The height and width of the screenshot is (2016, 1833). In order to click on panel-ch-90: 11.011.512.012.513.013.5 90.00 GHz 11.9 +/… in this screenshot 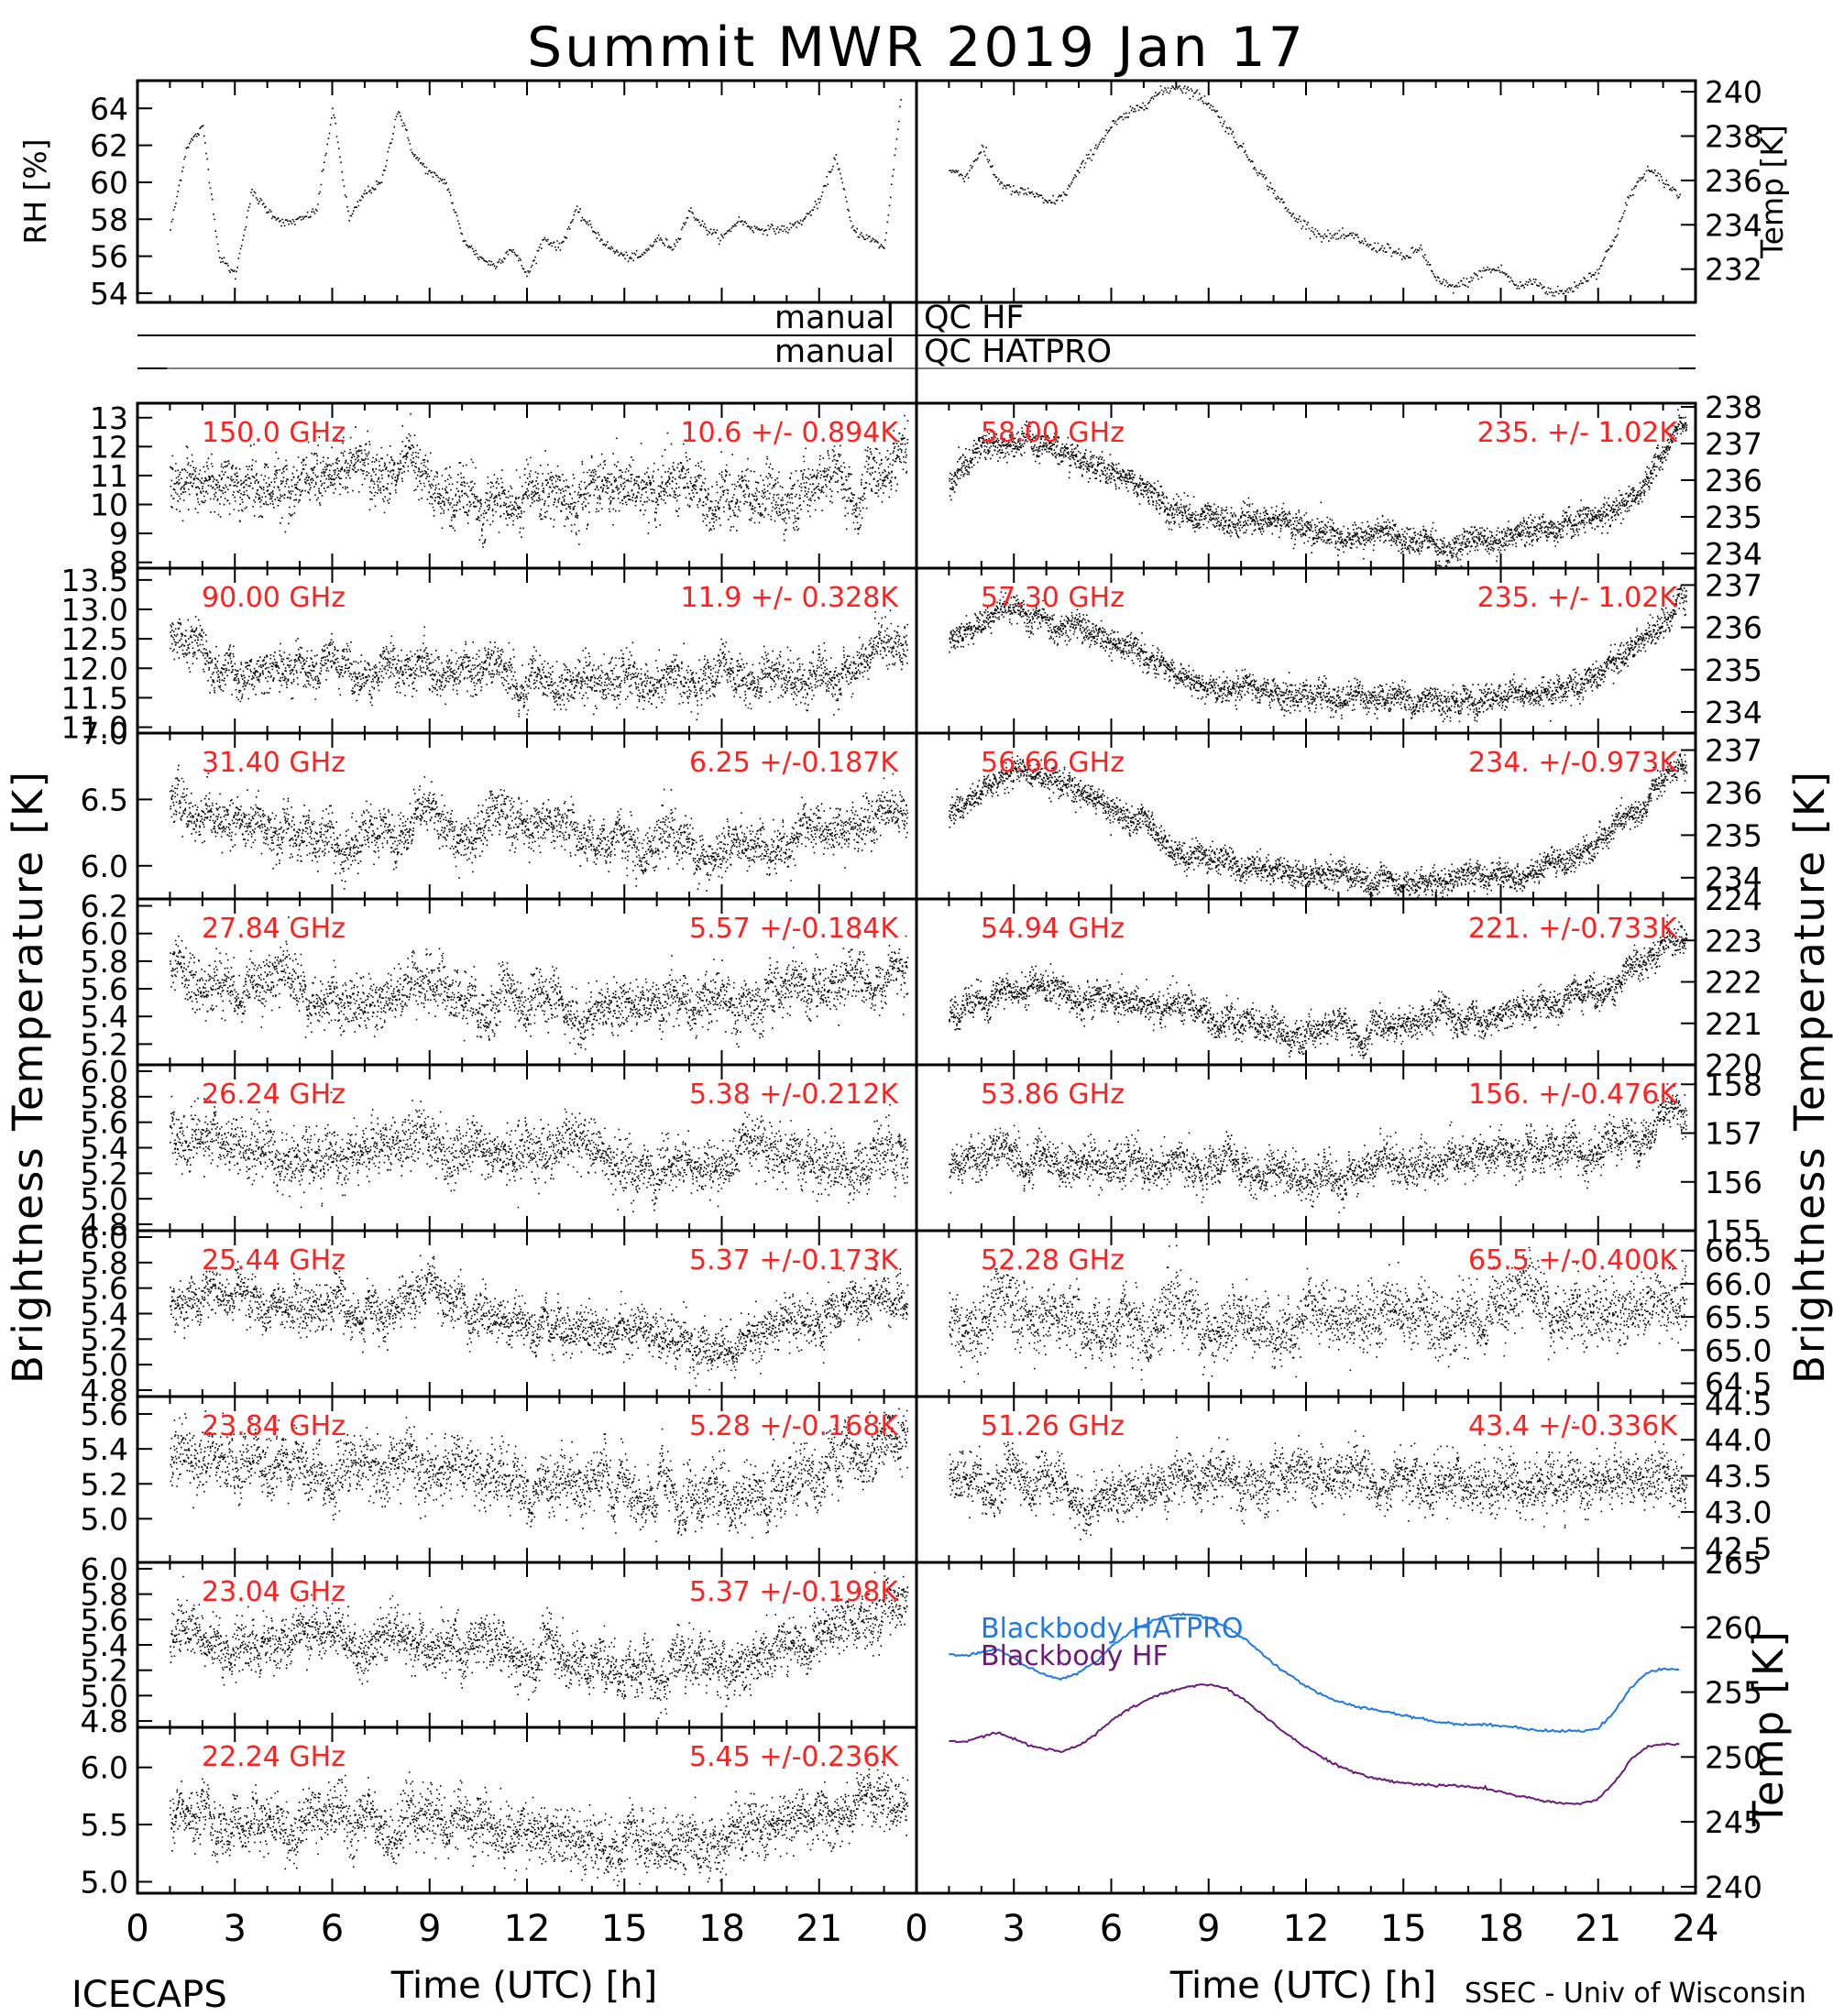, I will do `click(489, 654)`.